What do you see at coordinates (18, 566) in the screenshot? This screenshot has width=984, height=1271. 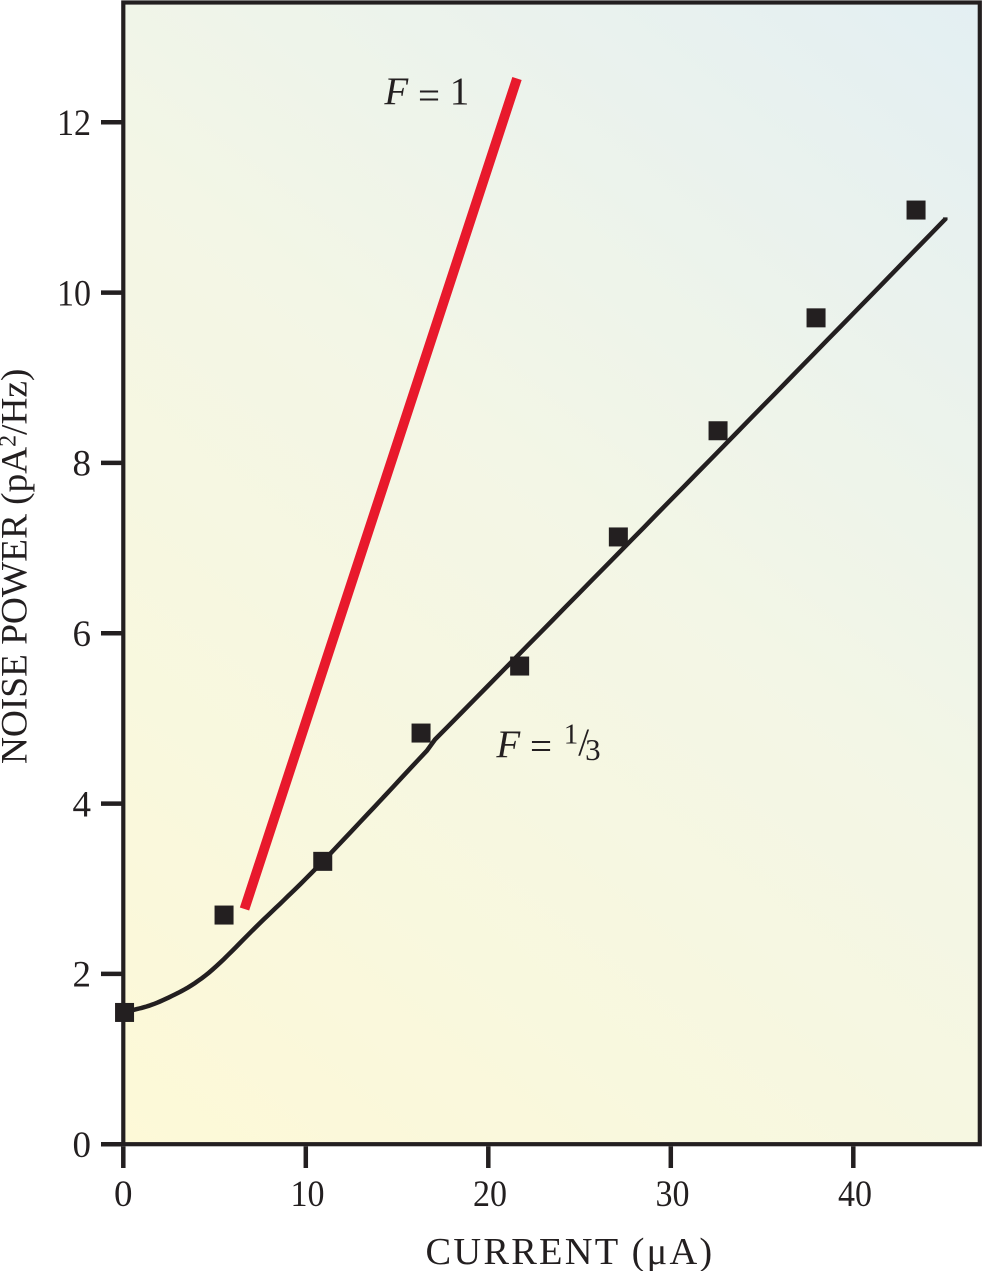 I see `svg-text: NOISE POWER (pA2/Hz)` at bounding box center [18, 566].